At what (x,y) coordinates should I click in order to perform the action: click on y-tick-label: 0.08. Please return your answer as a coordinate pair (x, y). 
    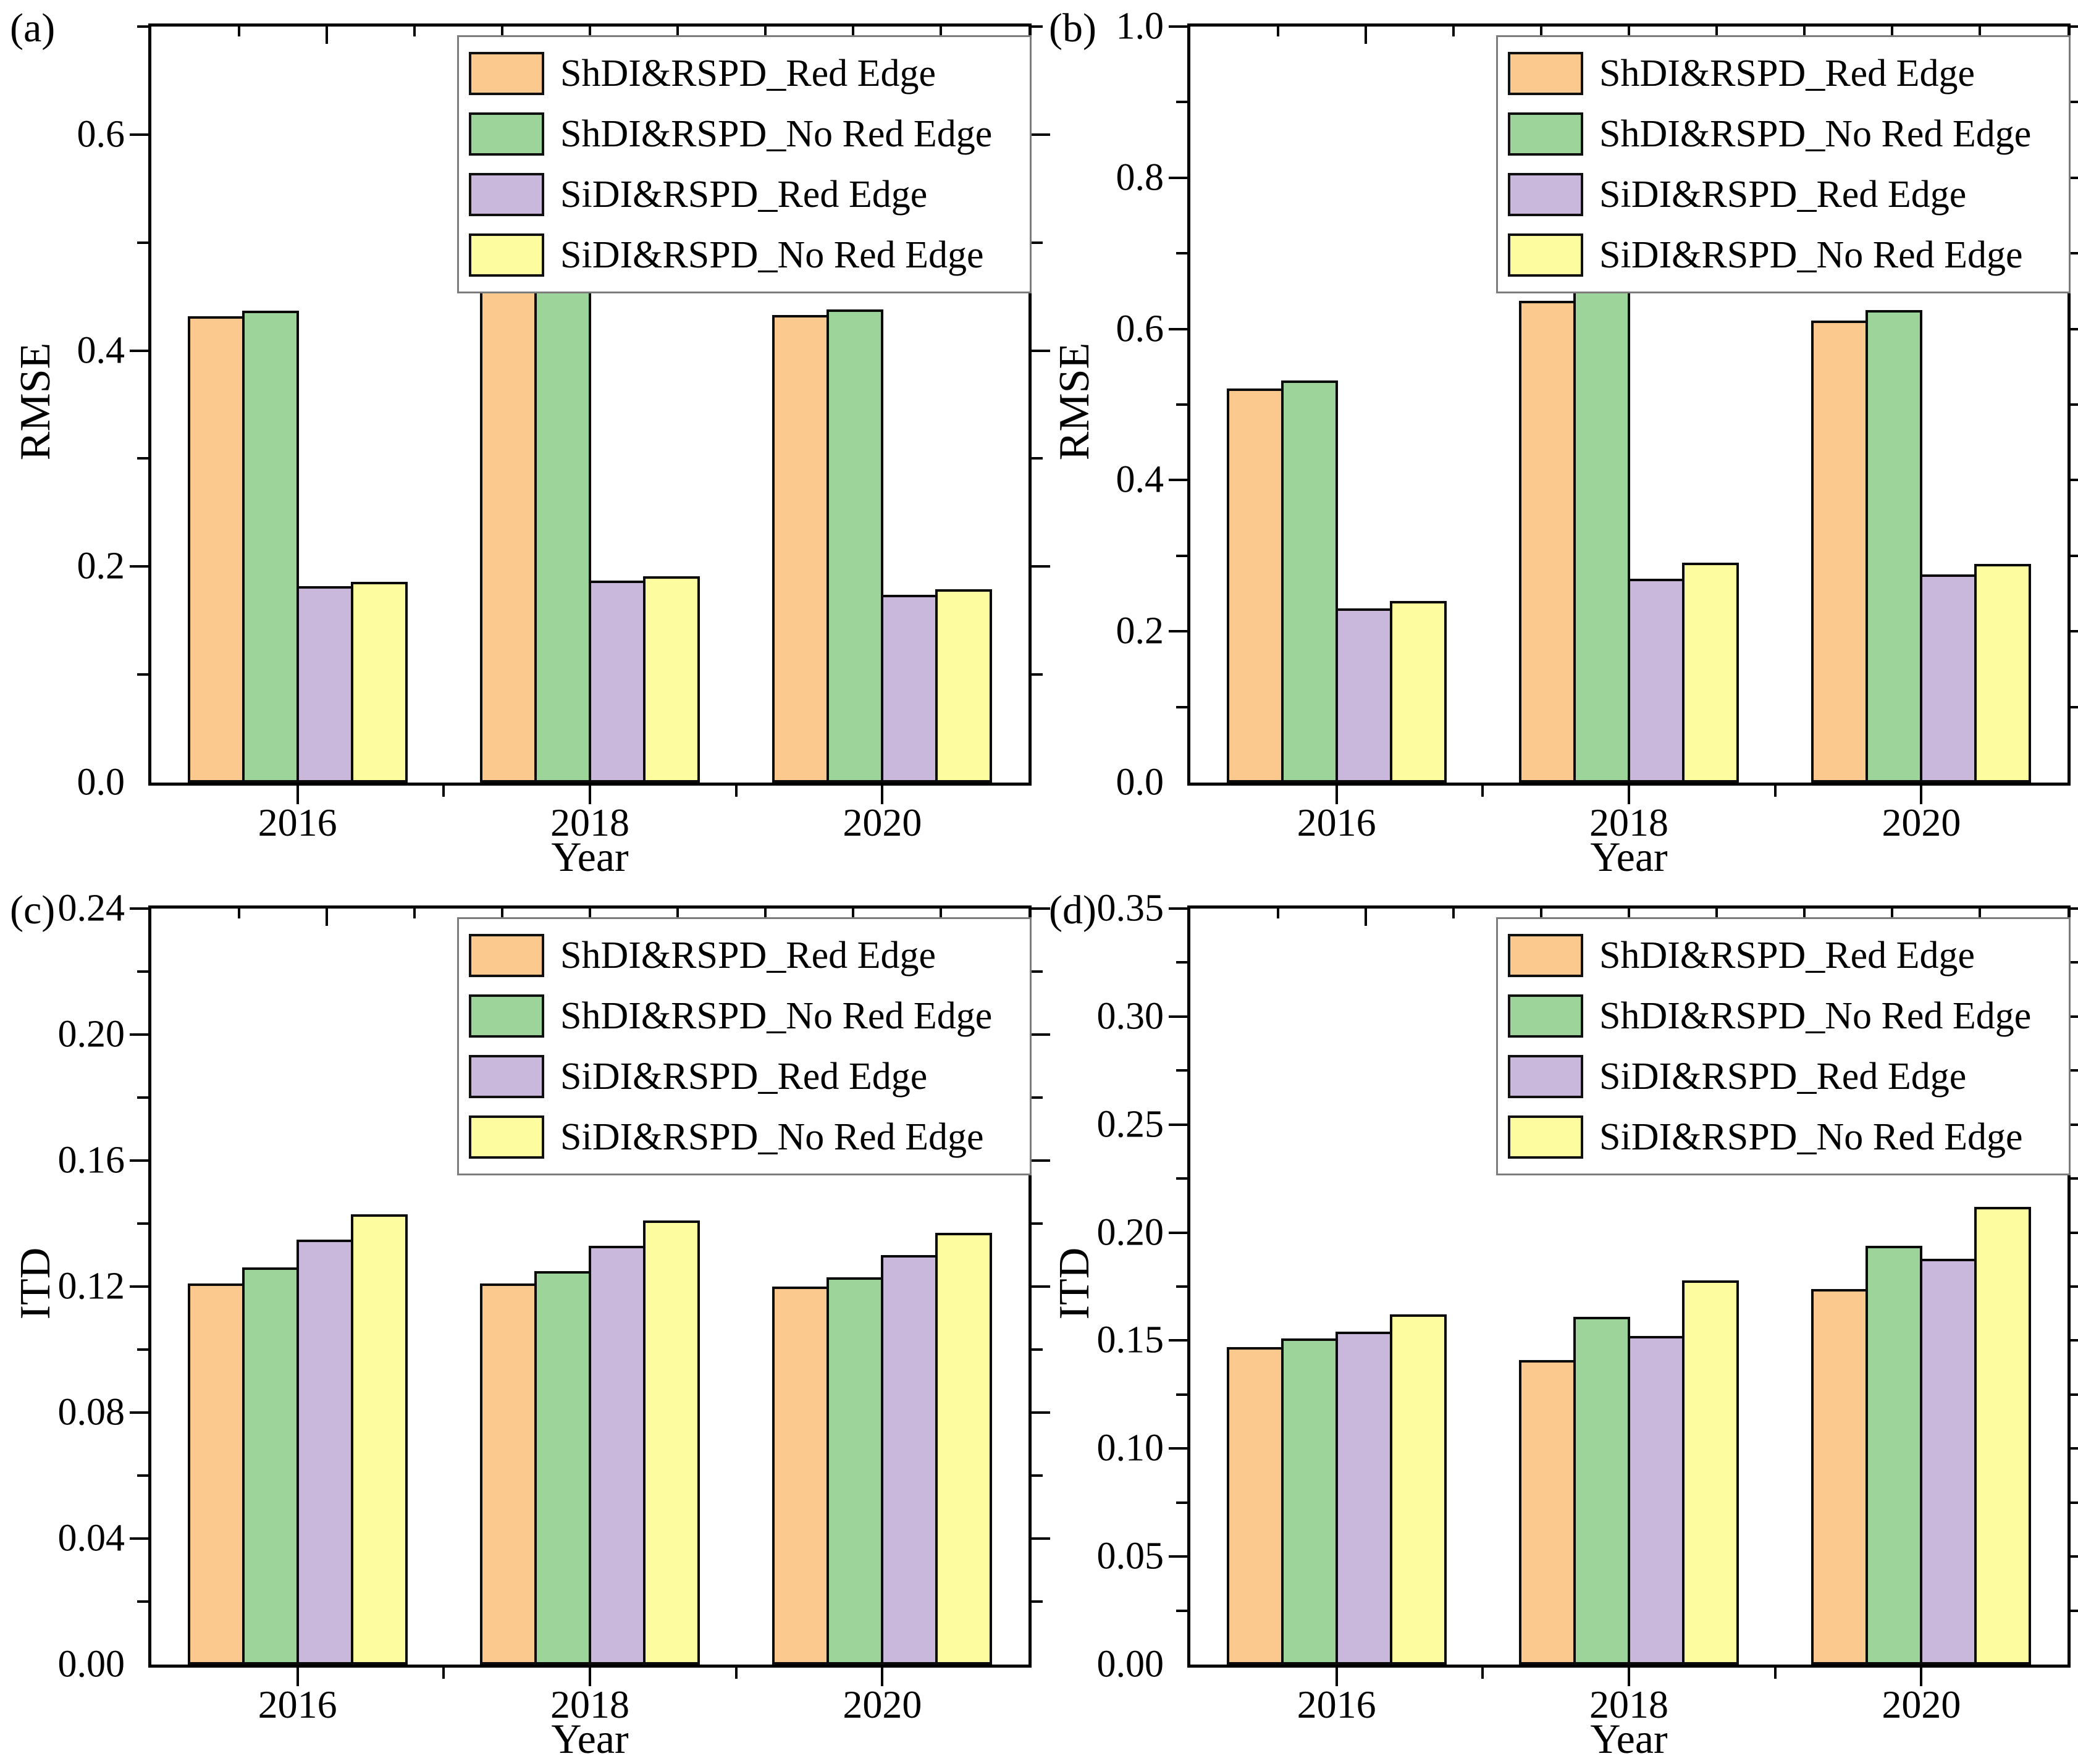
    Looking at the image, I should click on (91, 1412).